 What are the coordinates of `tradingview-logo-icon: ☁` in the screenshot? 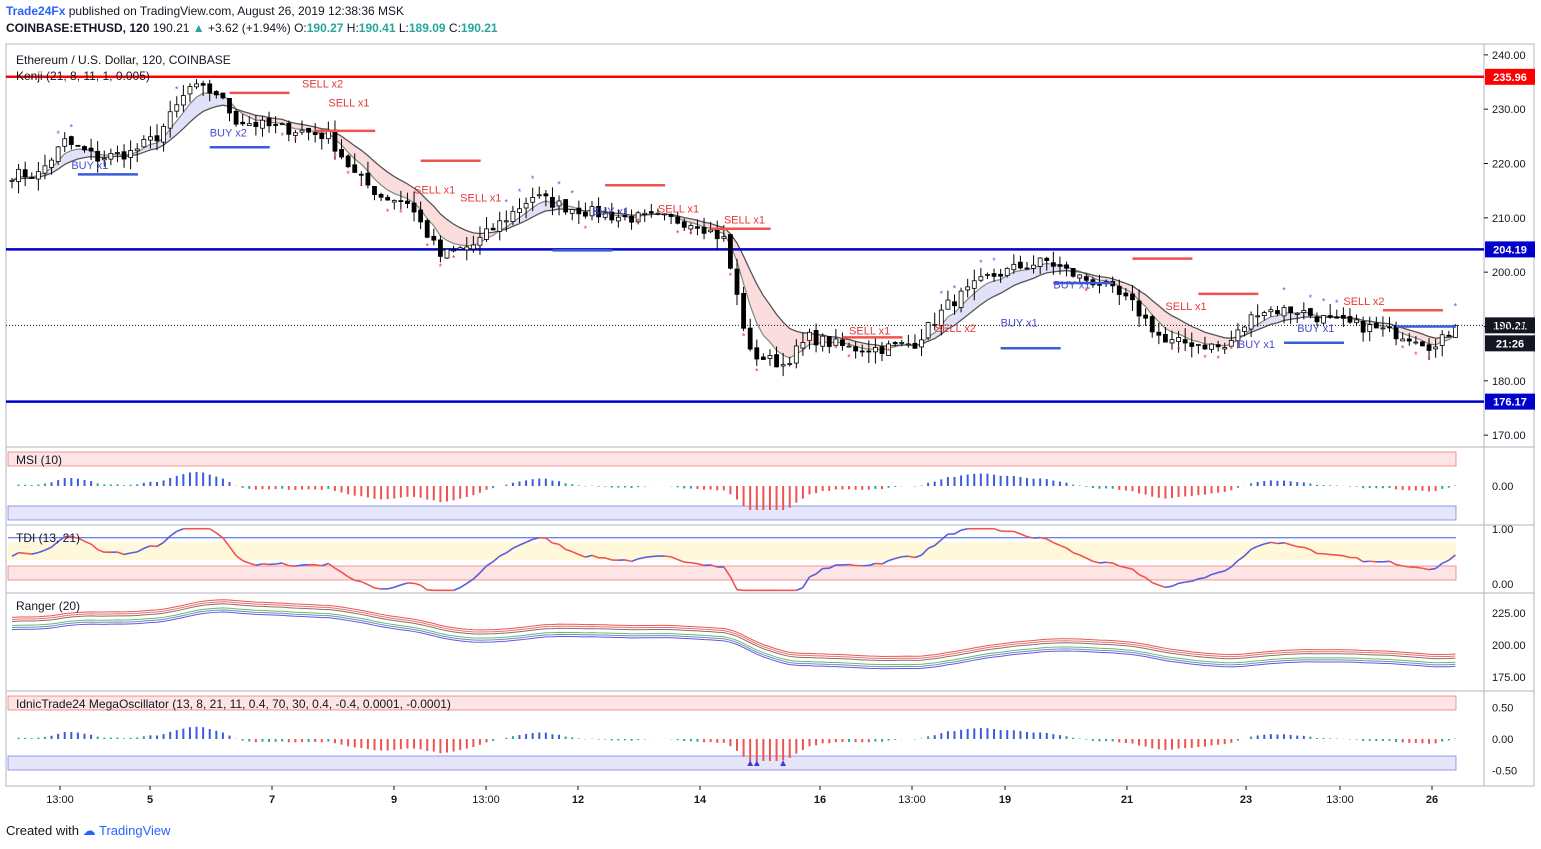 It's located at (89, 830).